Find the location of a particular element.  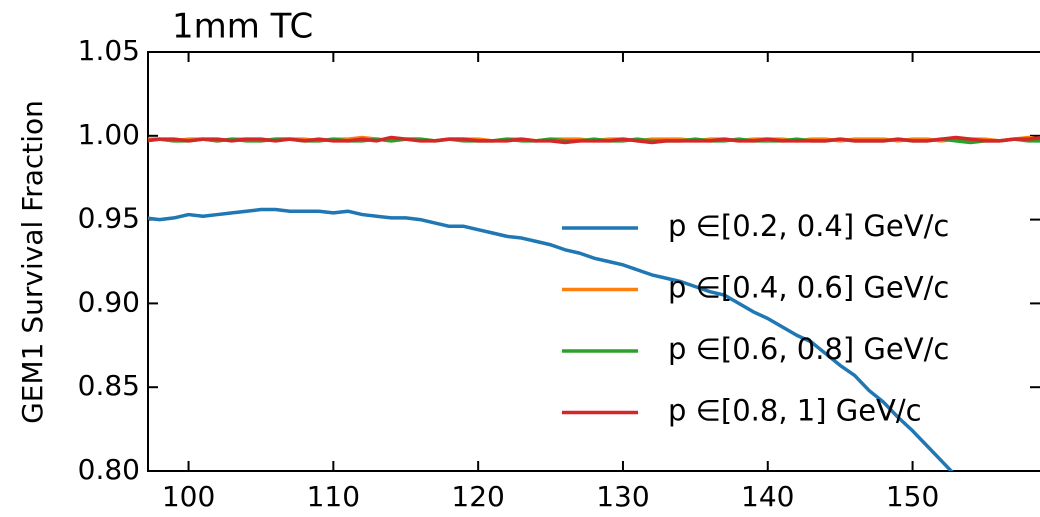

legend-label: p ∈[0.8, 1] GeV/c is located at coordinates (795, 411).